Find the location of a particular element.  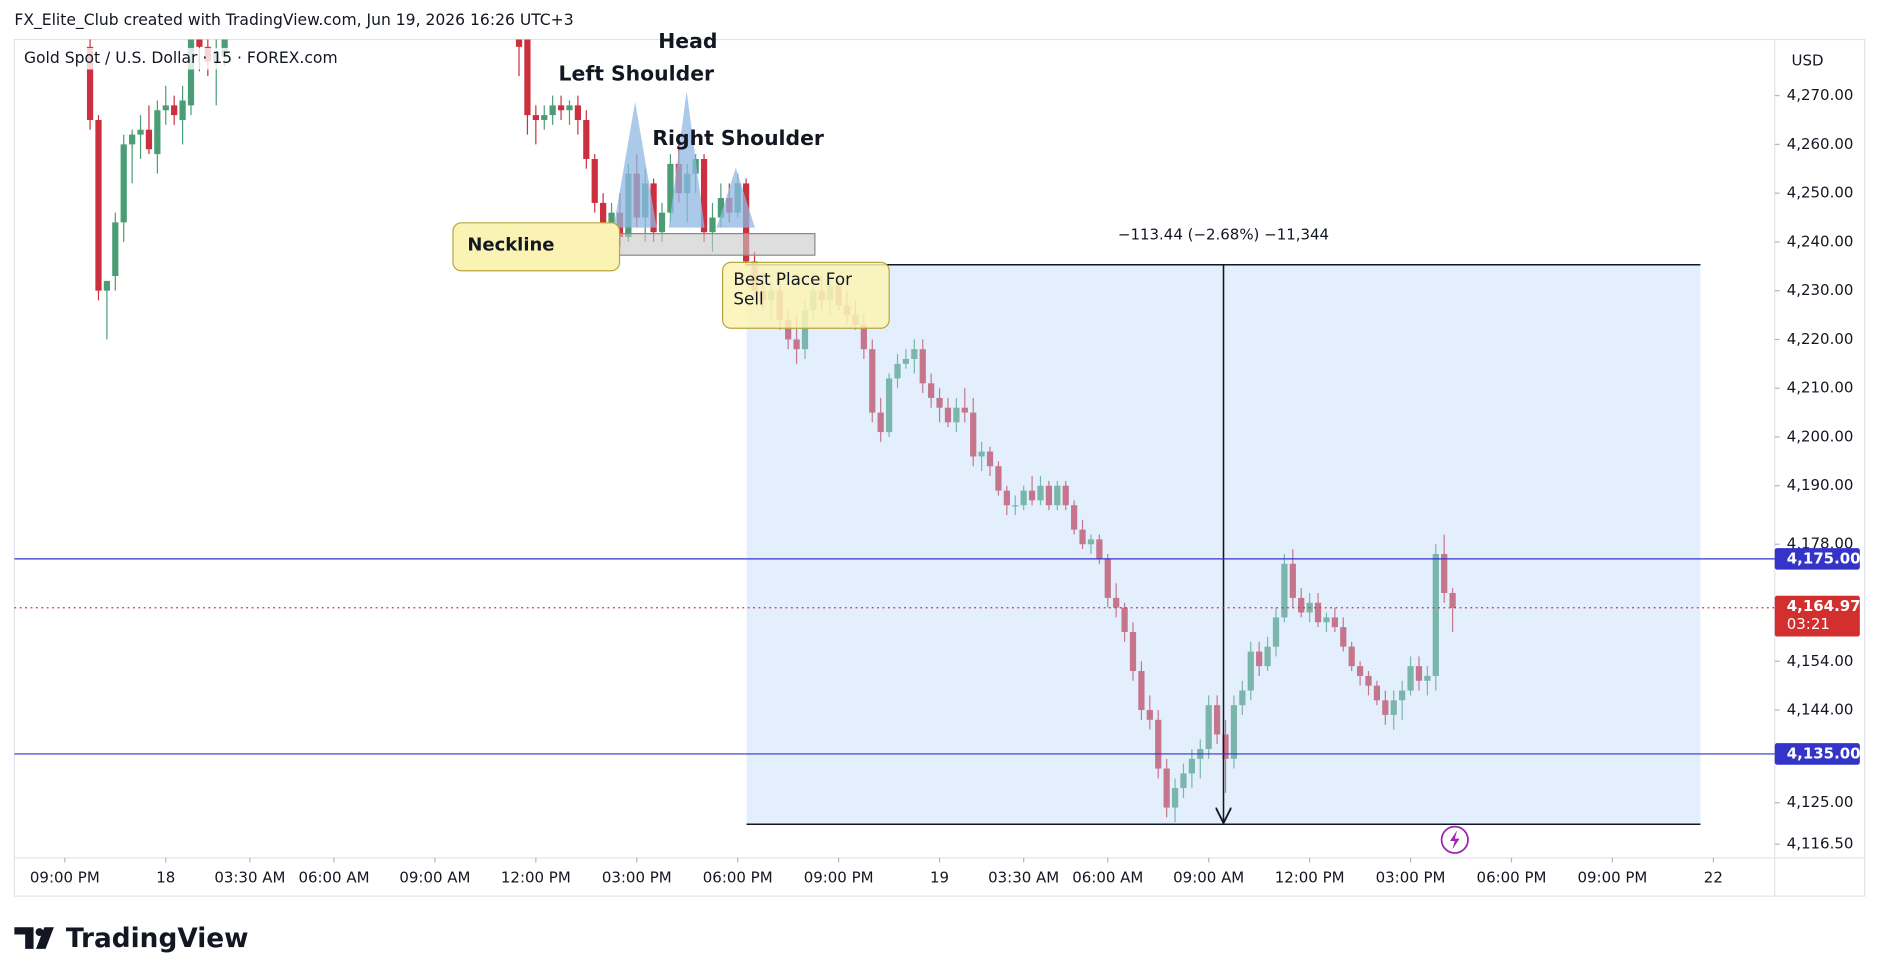

level-label: 4,175.00 is located at coordinates (1824, 558).